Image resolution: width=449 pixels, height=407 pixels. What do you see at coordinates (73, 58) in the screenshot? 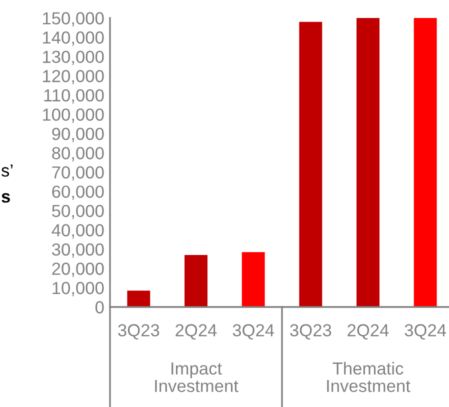
I see `y-tick-label: 130,000` at bounding box center [73, 58].